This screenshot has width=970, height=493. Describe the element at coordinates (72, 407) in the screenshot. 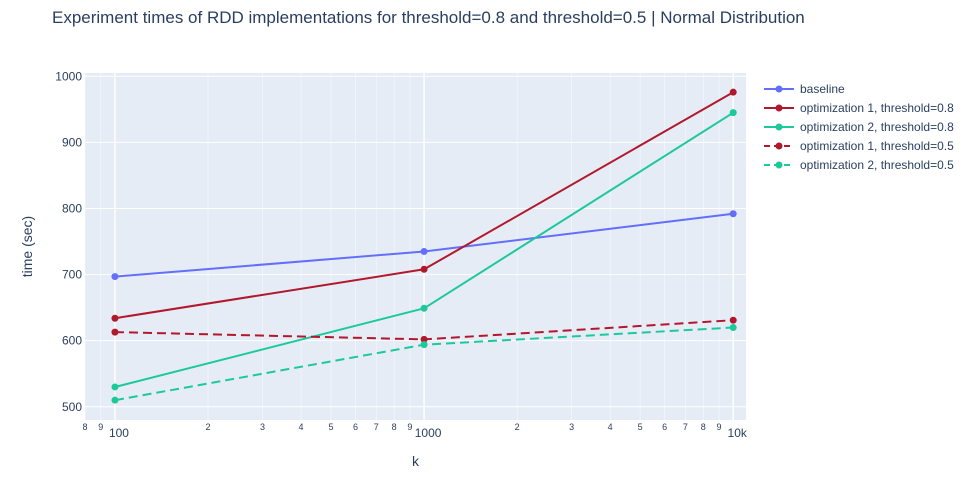

I see `y-tick-label: 500` at that location.